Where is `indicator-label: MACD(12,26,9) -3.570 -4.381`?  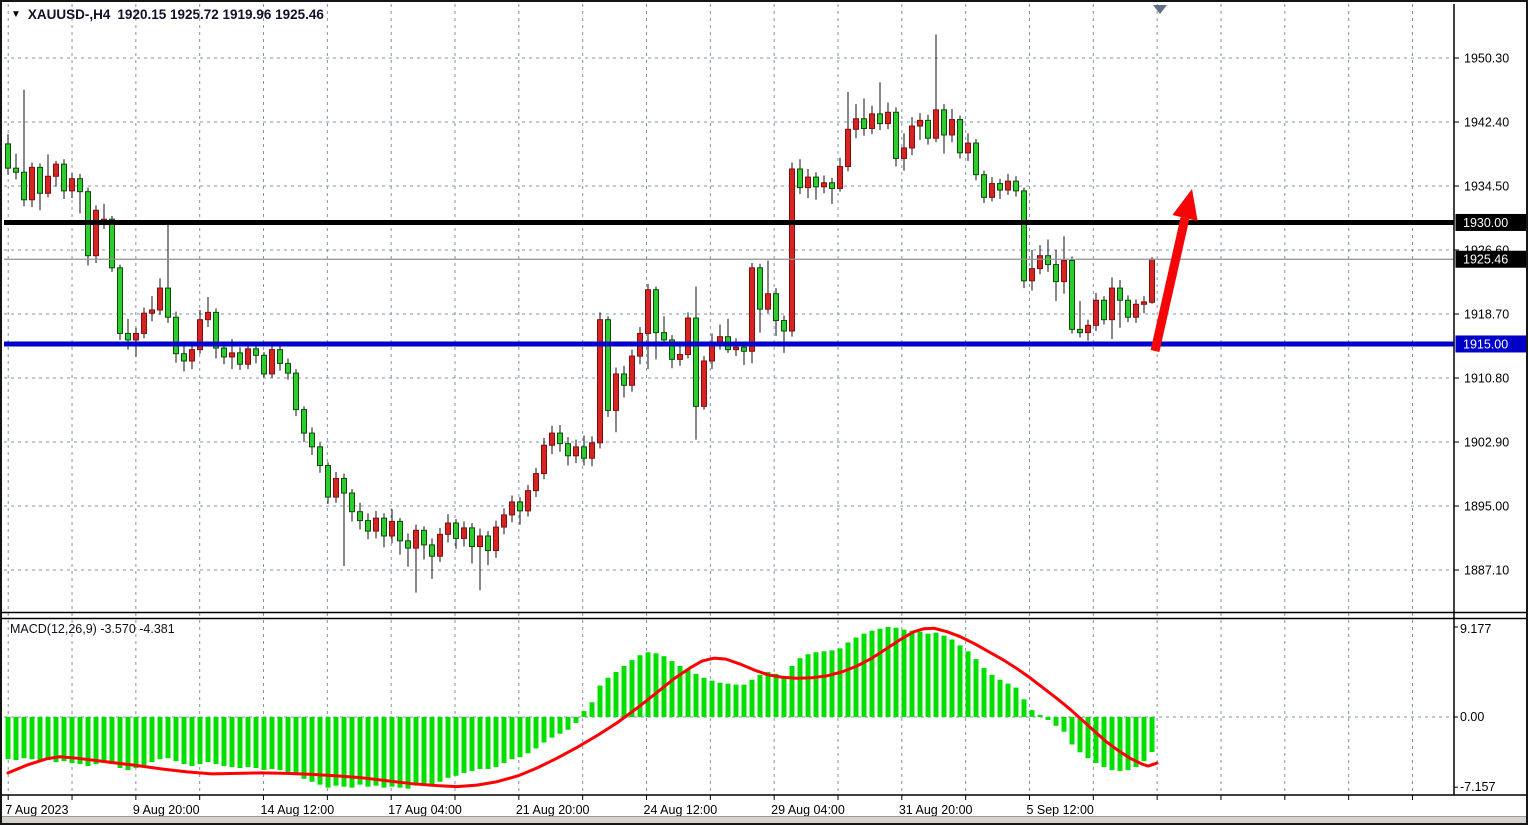 indicator-label: MACD(12,26,9) -3.570 -4.381 is located at coordinates (92, 636).